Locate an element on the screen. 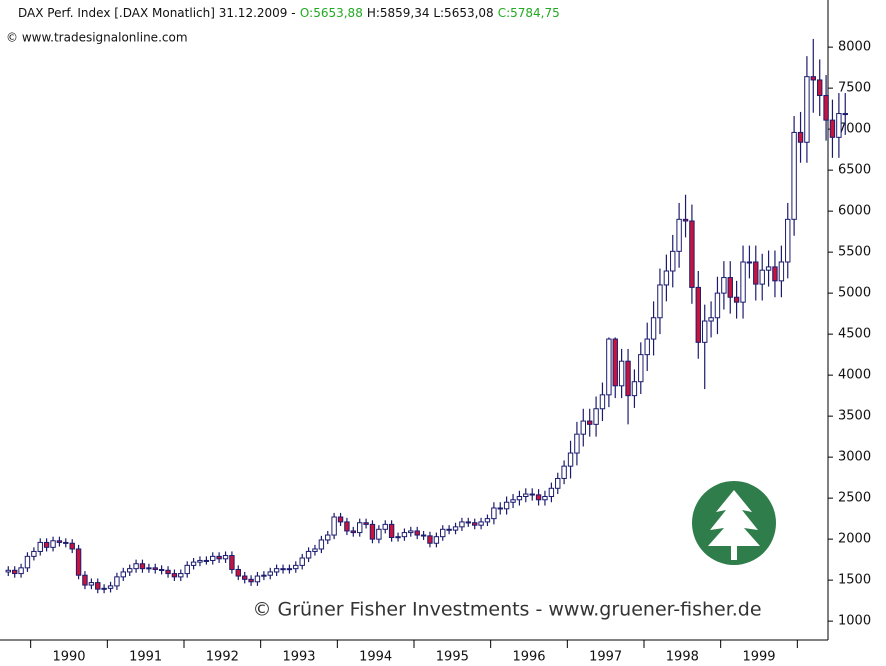  quote-close: C:5784,75 is located at coordinates (529, 13).